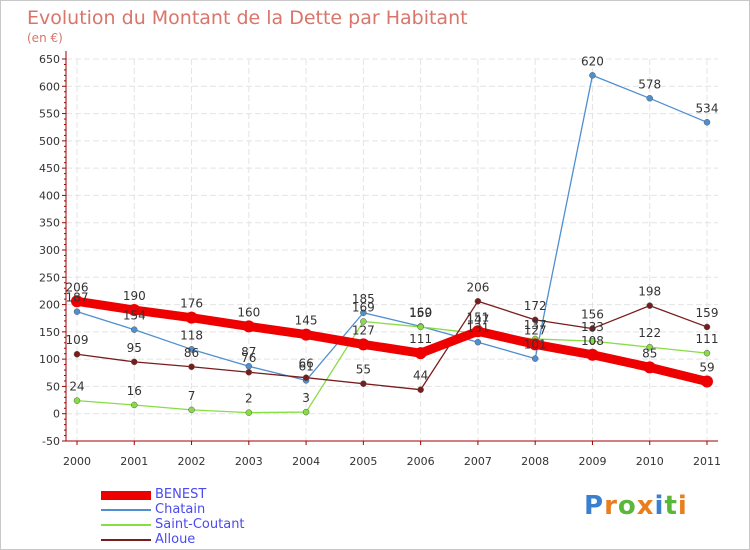 This screenshot has height=550, width=750. What do you see at coordinates (363, 370) in the screenshot?
I see `data-label: 55` at bounding box center [363, 370].